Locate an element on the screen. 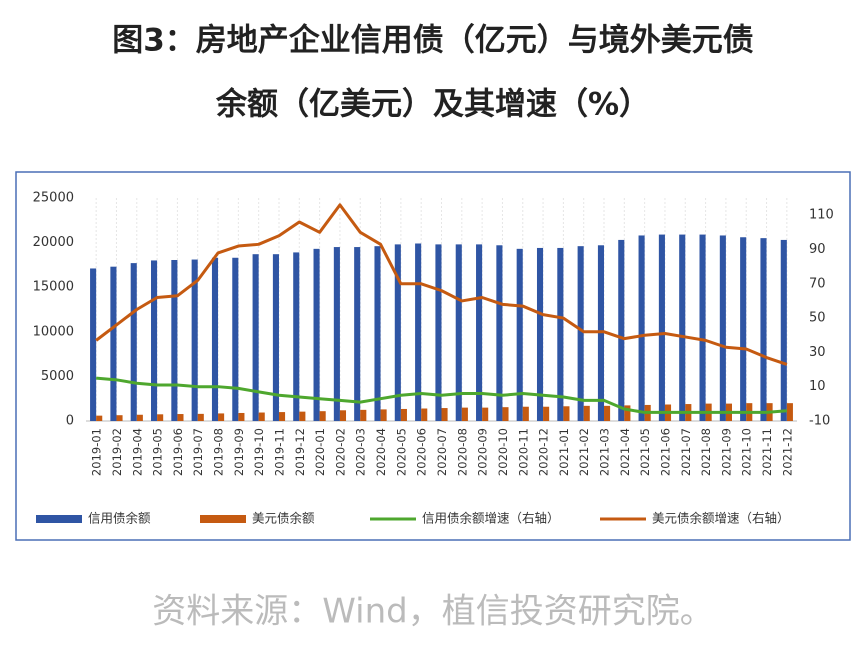 This screenshot has width=867, height=655. x-tick-label: 2021-06 is located at coordinates (665, 452).